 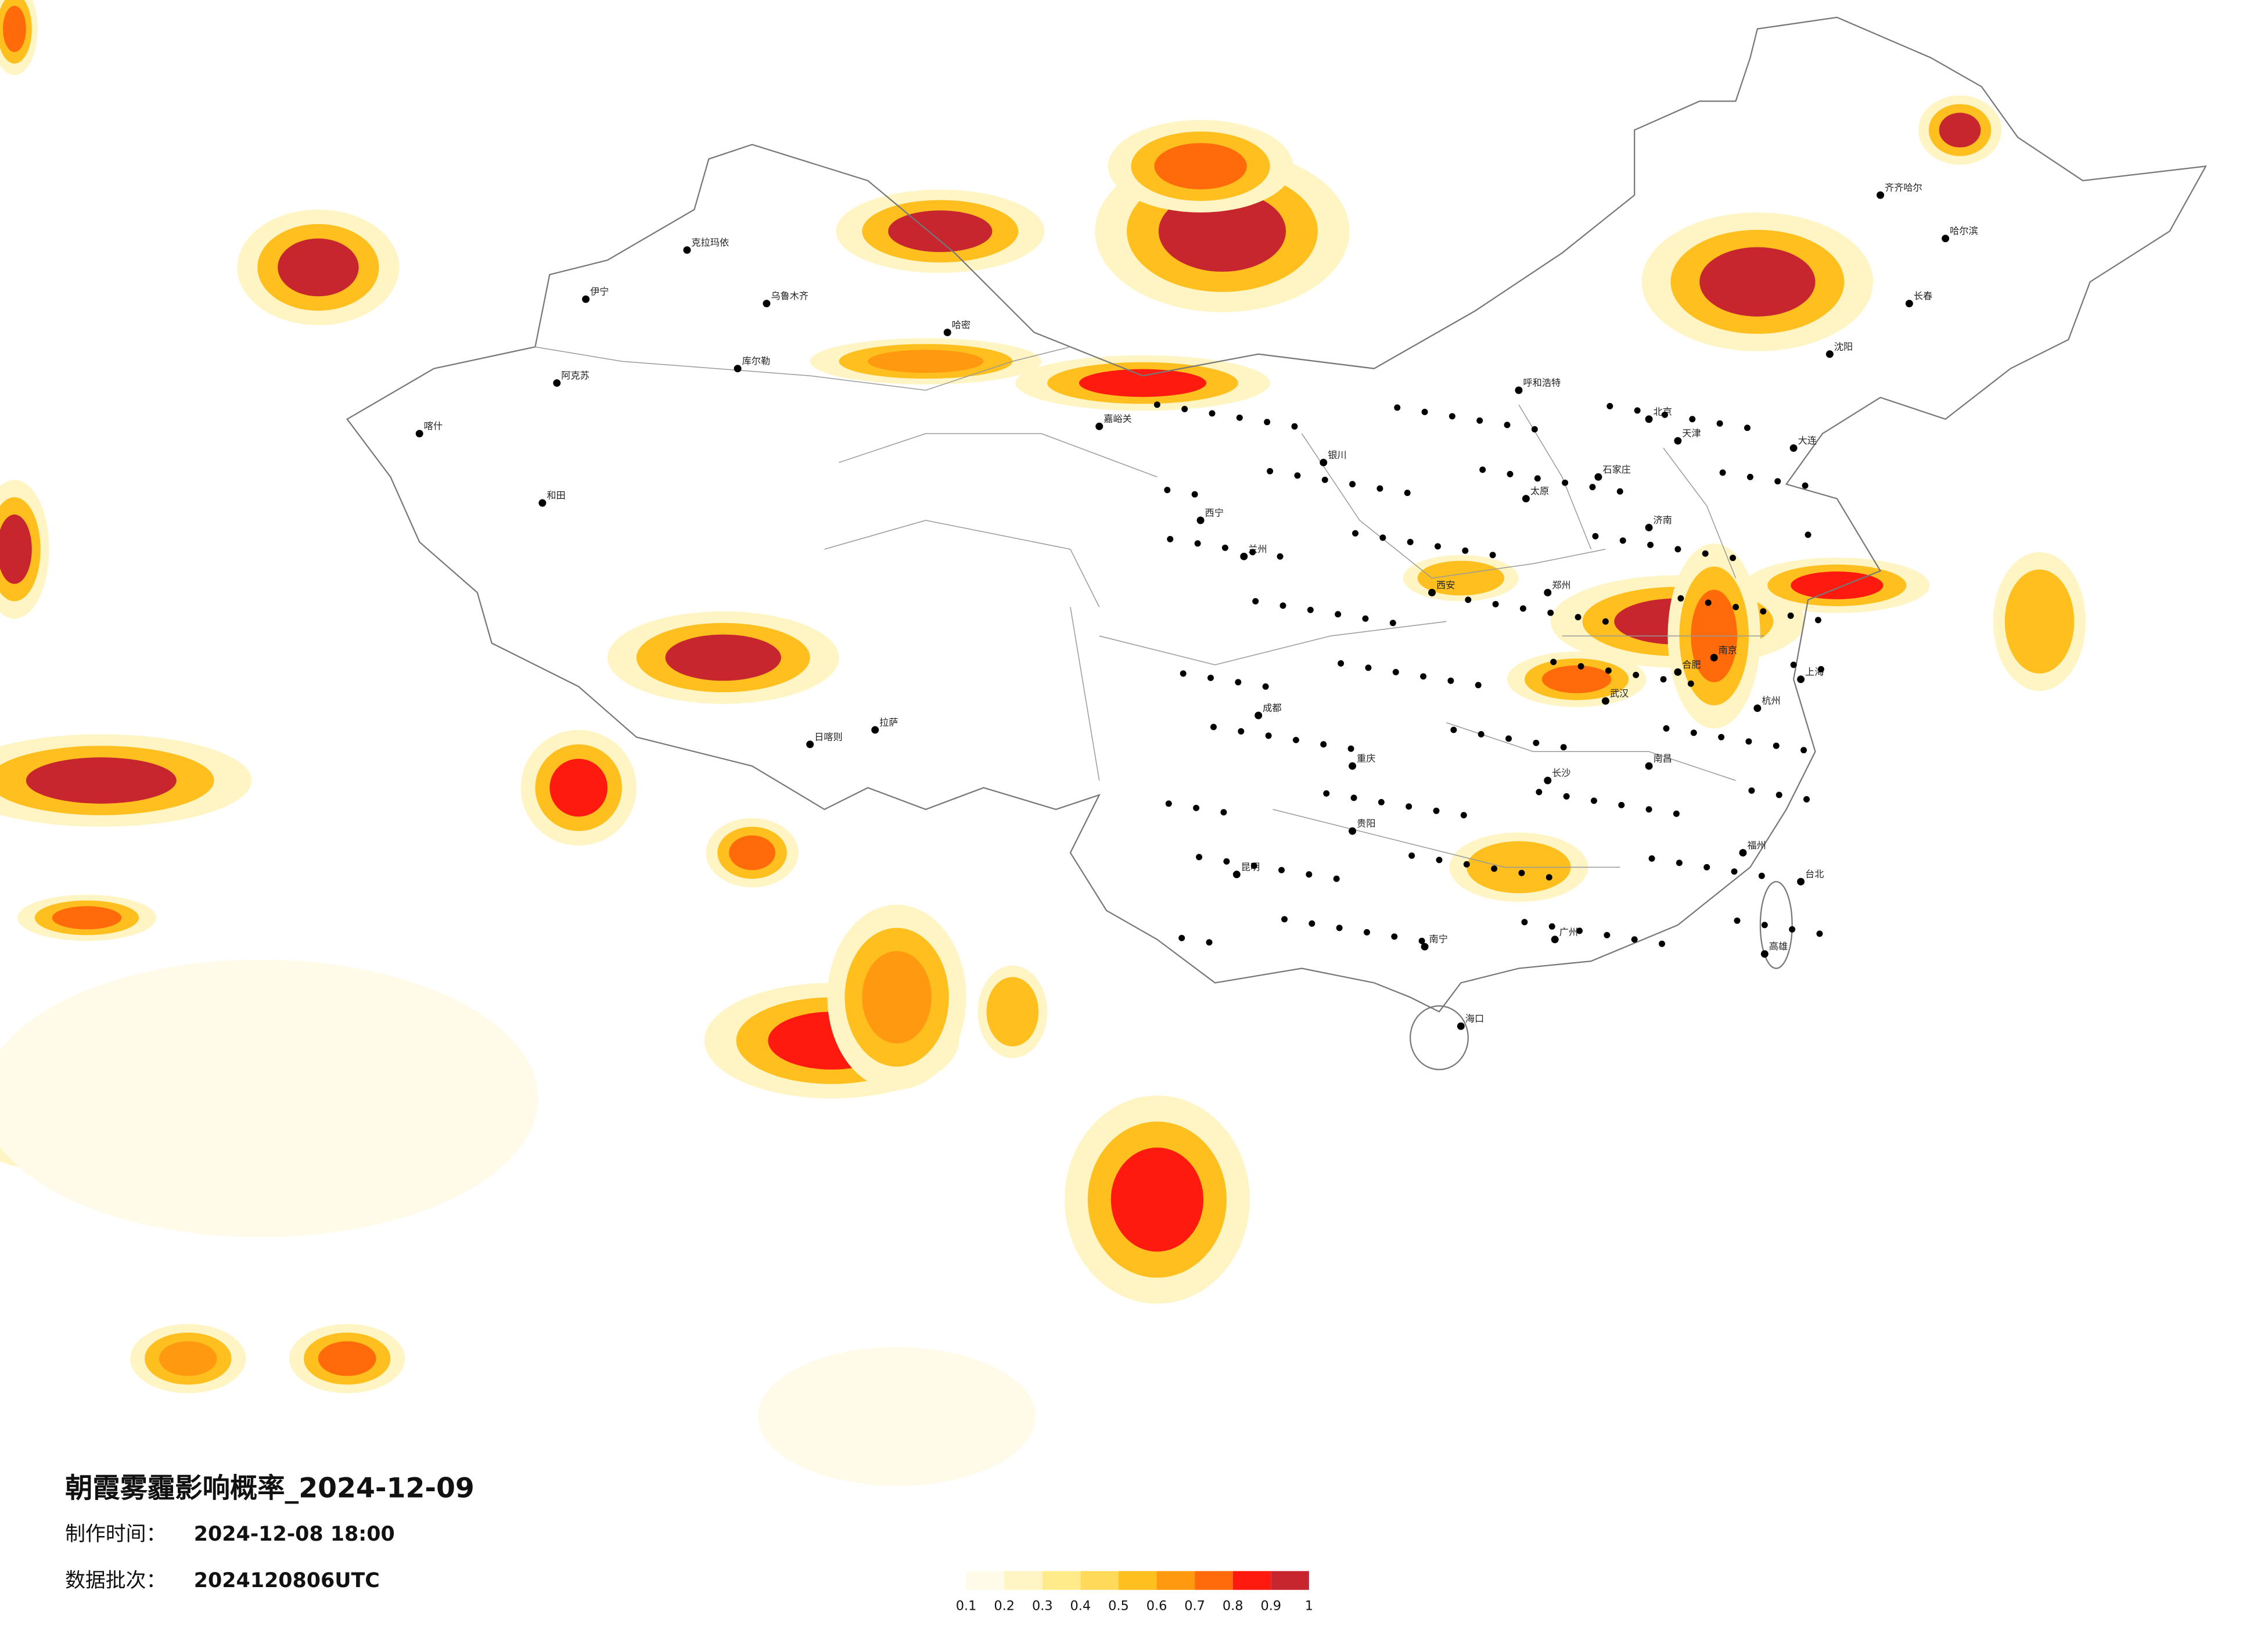 What do you see at coordinates (287, 1581) in the screenshot?
I see `batch: 2024120806UTC` at bounding box center [287, 1581].